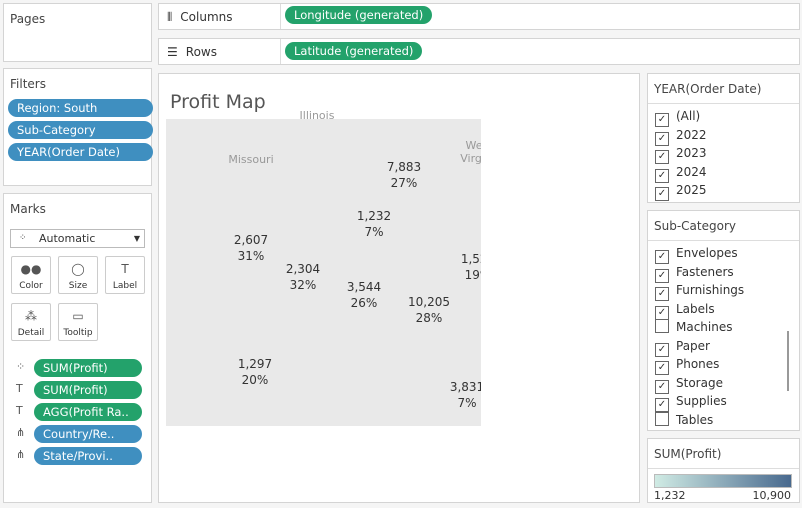 This screenshot has height=508, width=802. I want to click on filter-option: ✓ 2024, so click(681, 173).